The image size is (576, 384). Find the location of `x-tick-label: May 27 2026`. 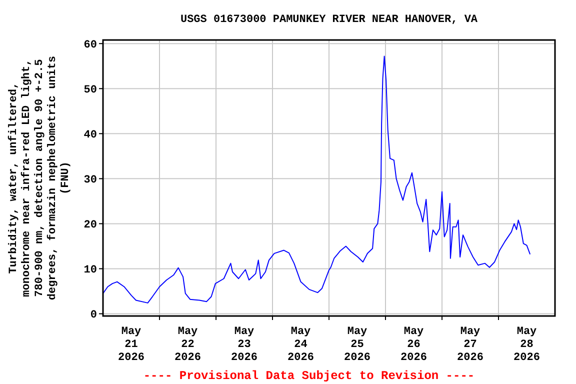

x-tick-label: May 27 2026 is located at coordinates (470, 345).